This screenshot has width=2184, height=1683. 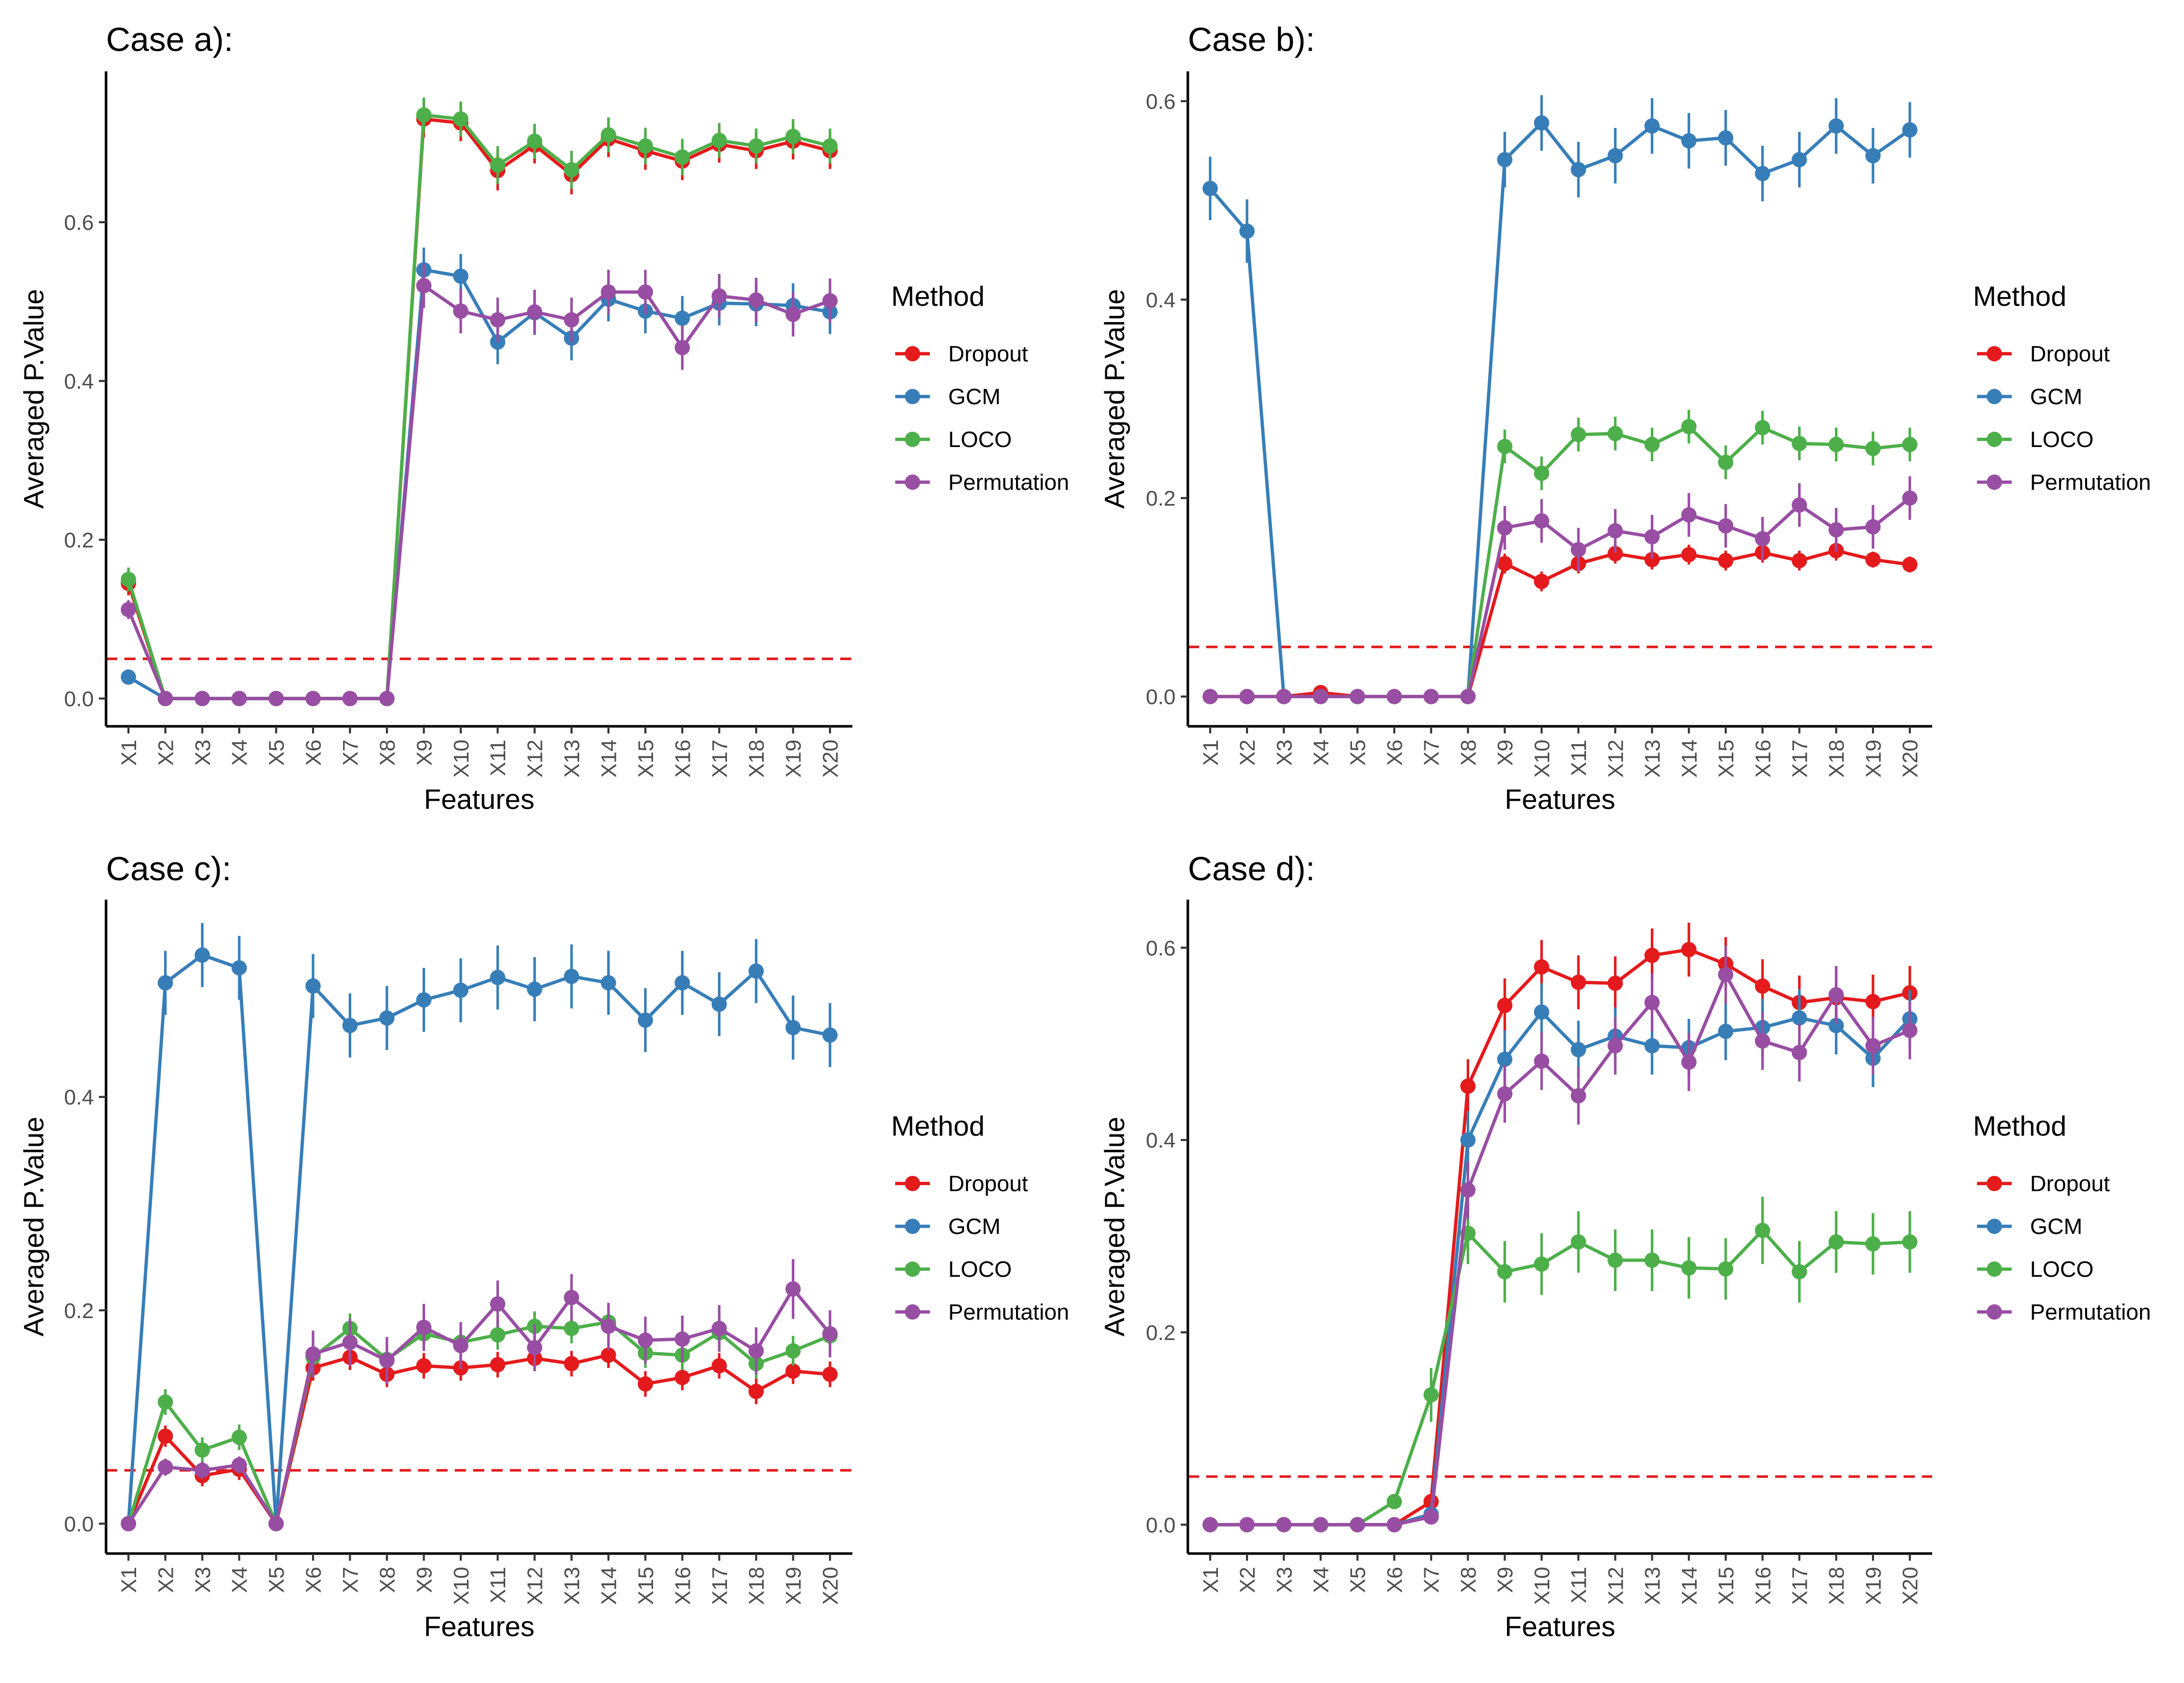 What do you see at coordinates (1873, 759) in the screenshot?
I see `x-tick-label: X19` at bounding box center [1873, 759].